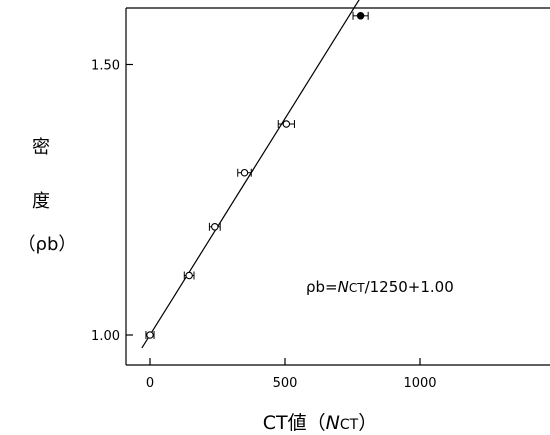 The height and width of the screenshot is (435, 550). What do you see at coordinates (360, 16) in the screenshot?
I see `data-point-filled` at bounding box center [360, 16].